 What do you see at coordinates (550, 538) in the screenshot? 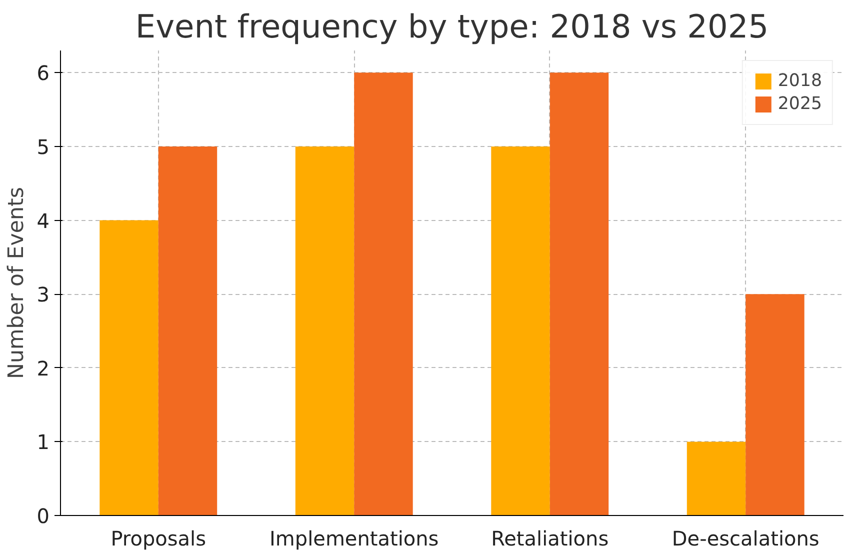
I see `x-tick-label: Retaliations` at bounding box center [550, 538].